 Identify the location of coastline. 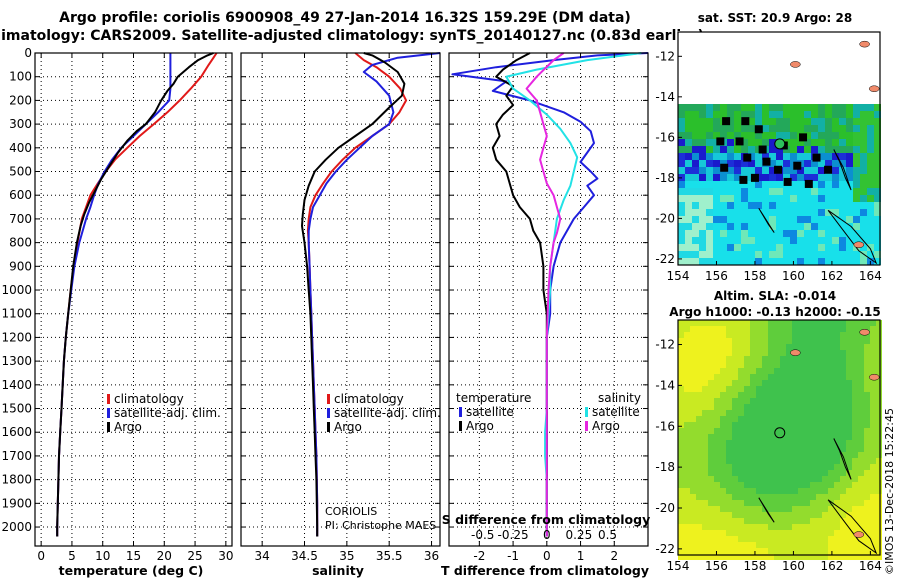
(766, 510).